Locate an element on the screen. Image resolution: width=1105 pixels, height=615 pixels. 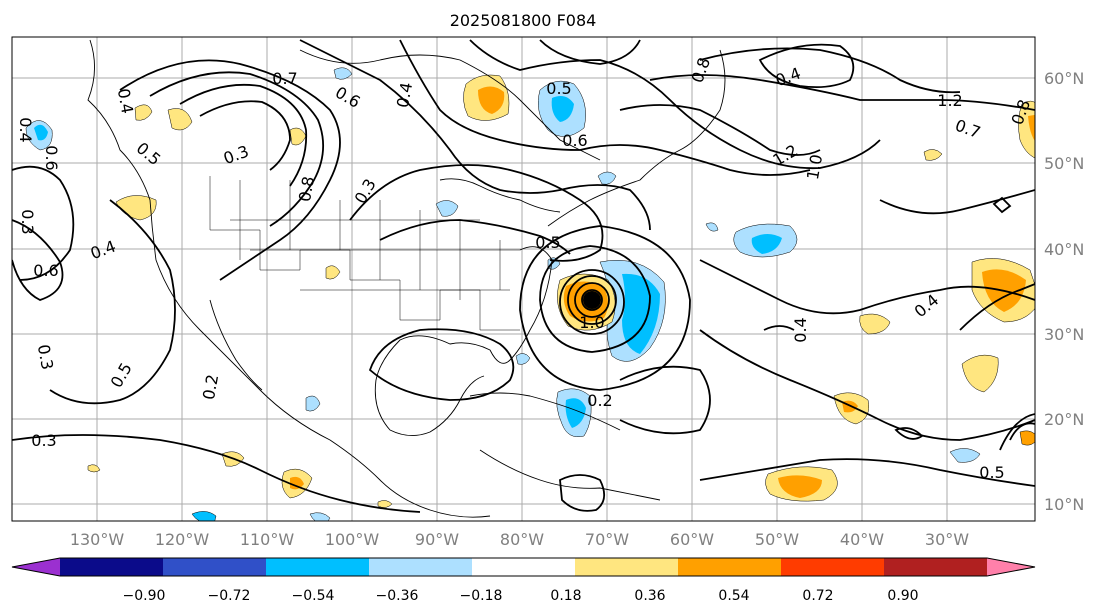
blob-neg-east-15n is located at coordinates (965, 455).